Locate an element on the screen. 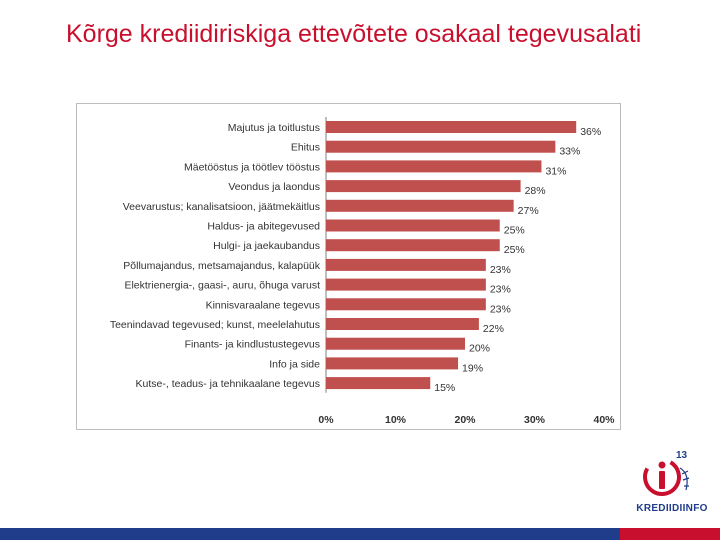 The image size is (720, 540). category-label: Kinnisvaraalane tegevus is located at coordinates (263, 305).